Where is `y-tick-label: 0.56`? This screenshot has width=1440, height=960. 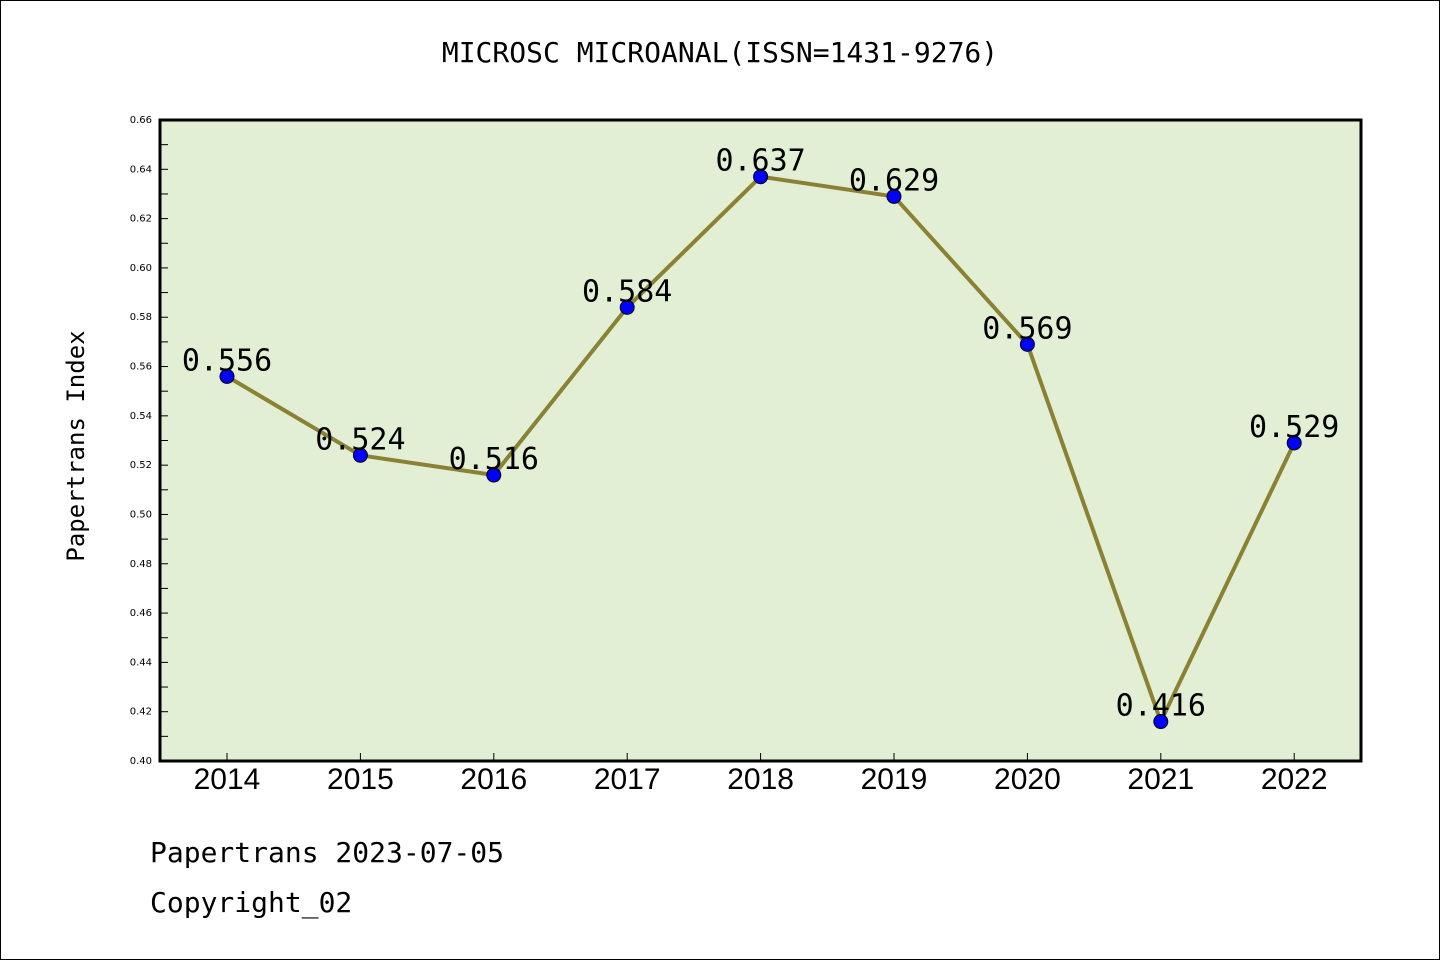 y-tick-label: 0.56 is located at coordinates (141, 367).